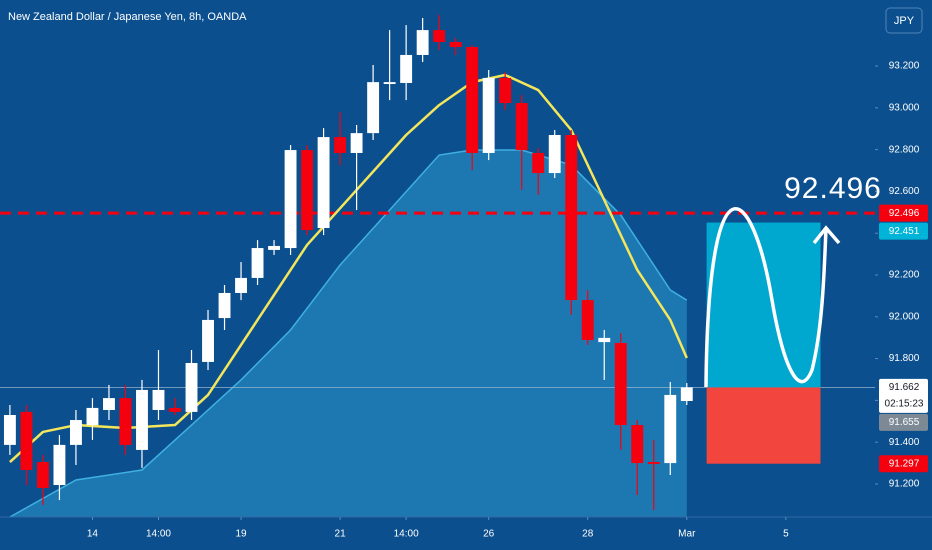  What do you see at coordinates (341, 534) in the screenshot?
I see `x-tick-label: 21` at bounding box center [341, 534].